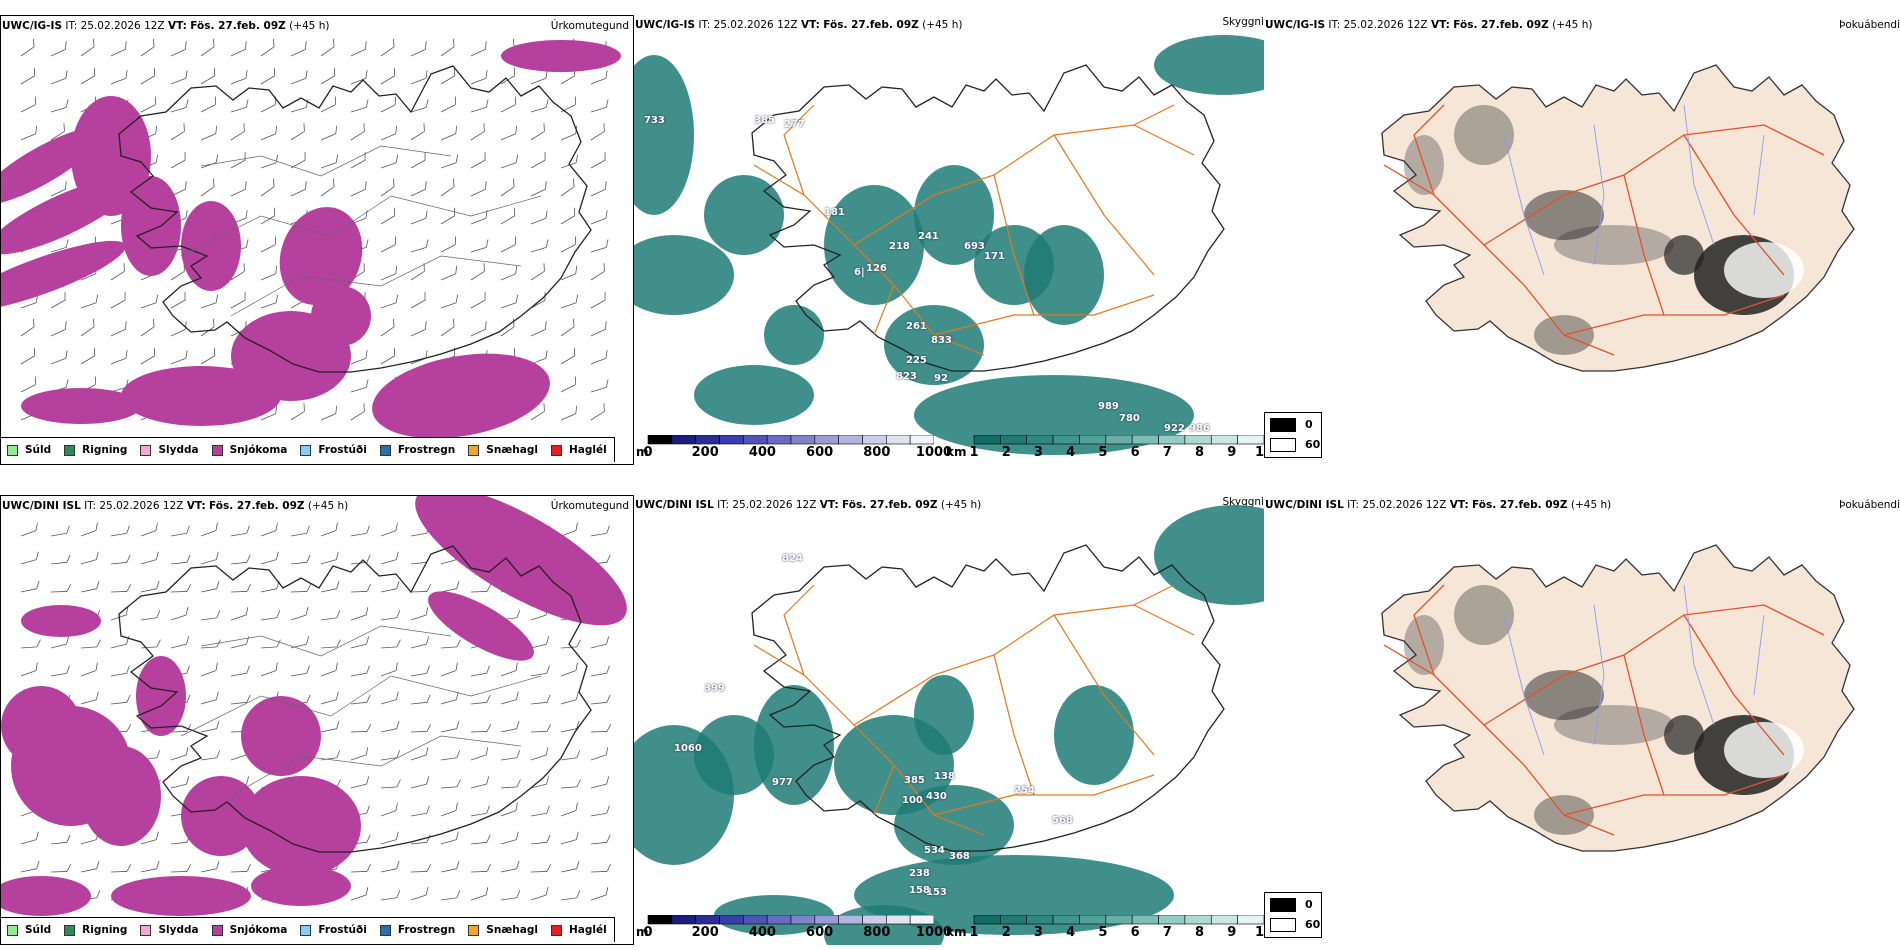 This screenshot has width=1900, height=950. I want to click on precip-map, so click(311, 238).